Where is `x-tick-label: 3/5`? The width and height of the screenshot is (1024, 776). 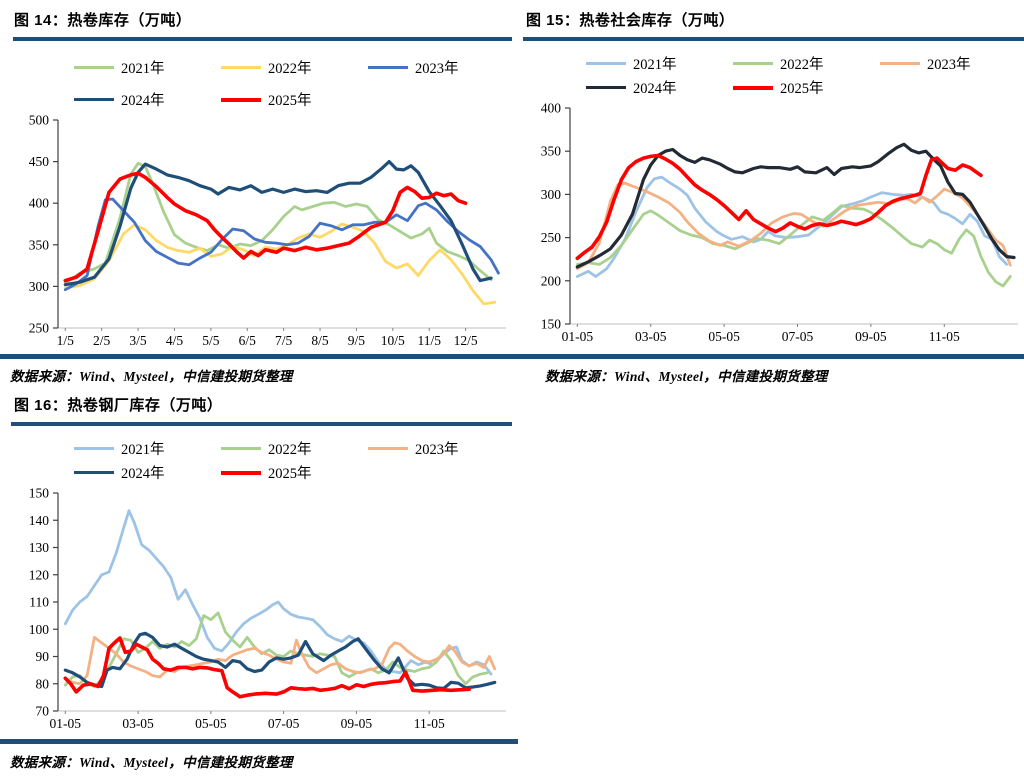
x-tick-label: 3/5 is located at coordinates (138, 340).